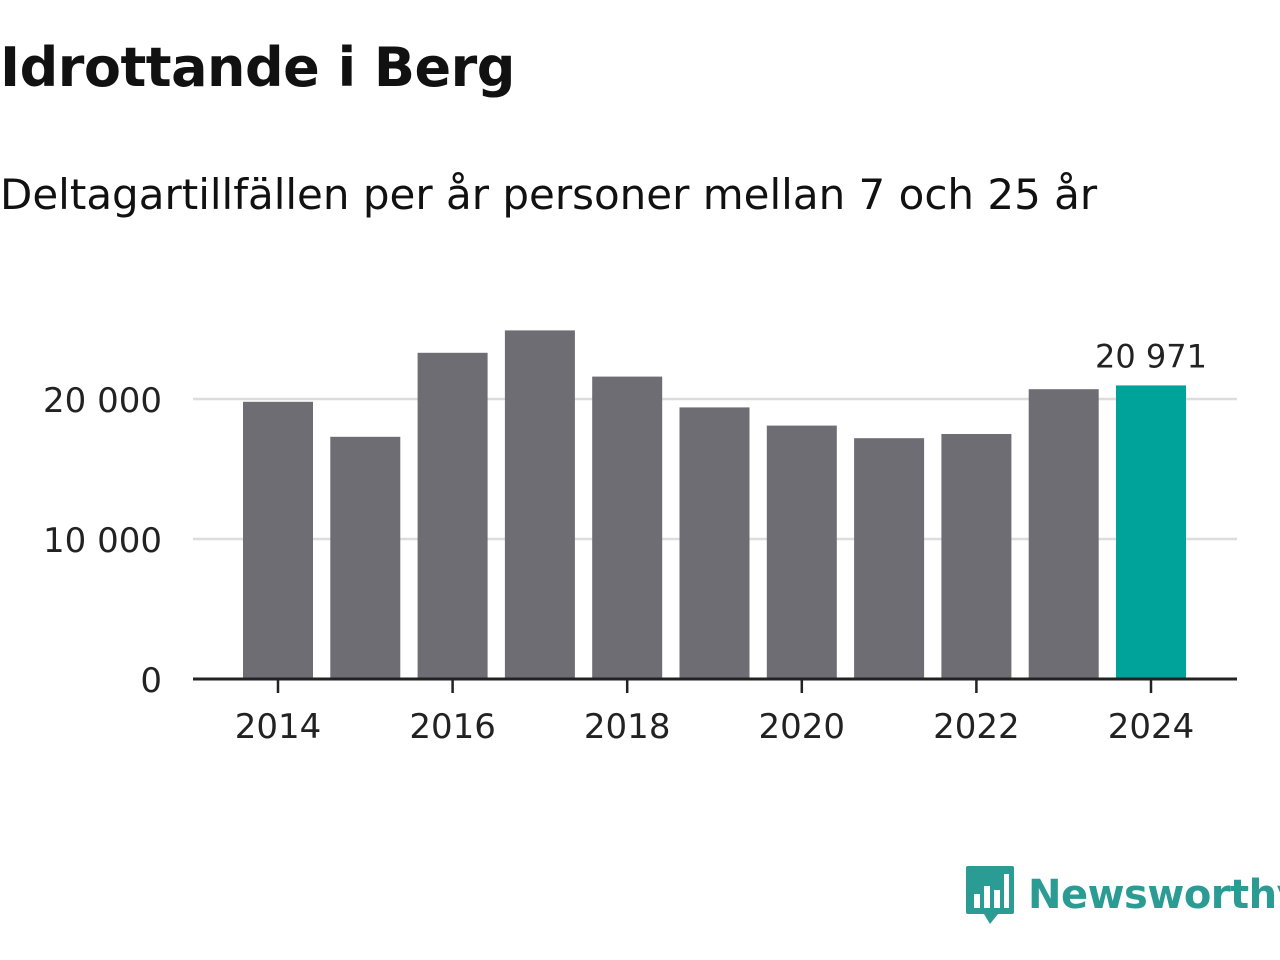  What do you see at coordinates (627, 527) in the screenshot?
I see `bar-2018` at bounding box center [627, 527].